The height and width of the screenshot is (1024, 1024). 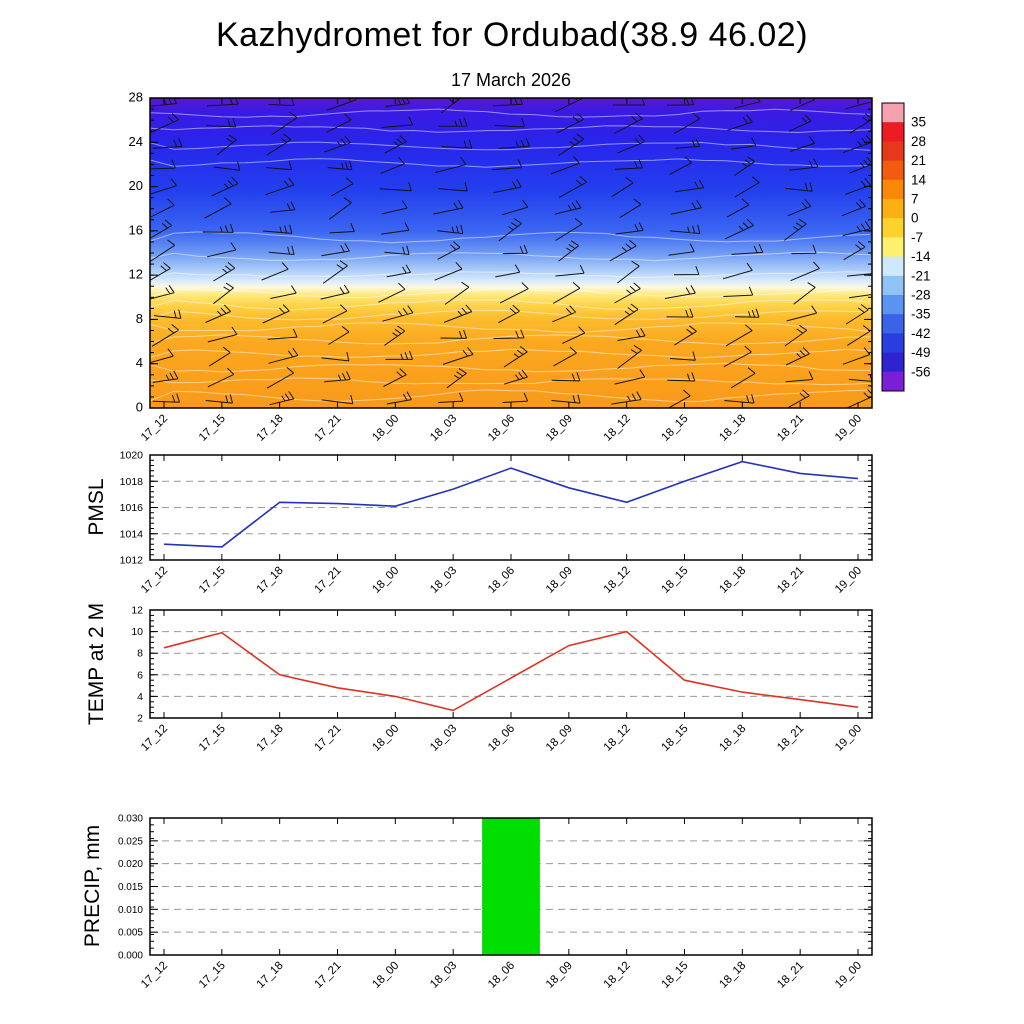 What do you see at coordinates (136, 141) in the screenshot?
I see `y-tick-label: 24` at bounding box center [136, 141].